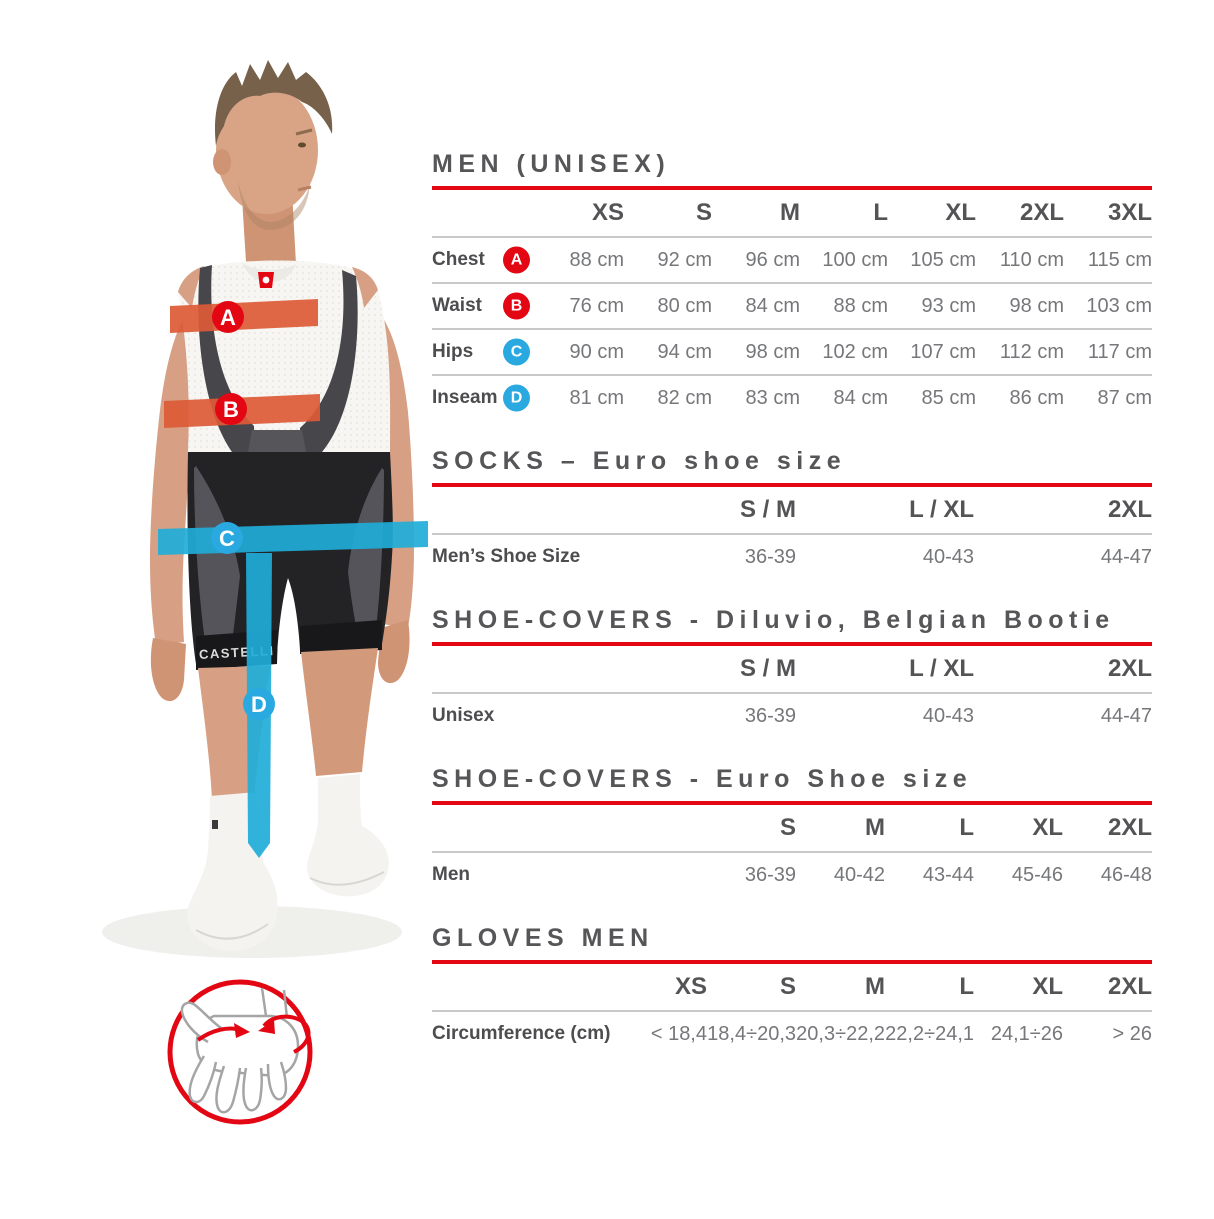 The width and height of the screenshot is (1214, 1219). Describe the element at coordinates (231, 409) in the screenshot. I see `svg-text: B` at that location.